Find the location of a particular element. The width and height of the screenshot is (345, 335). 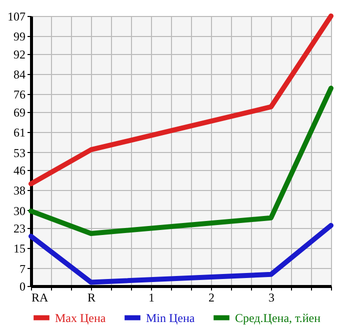

y-tick-label: 15 is located at coordinates (20, 249).